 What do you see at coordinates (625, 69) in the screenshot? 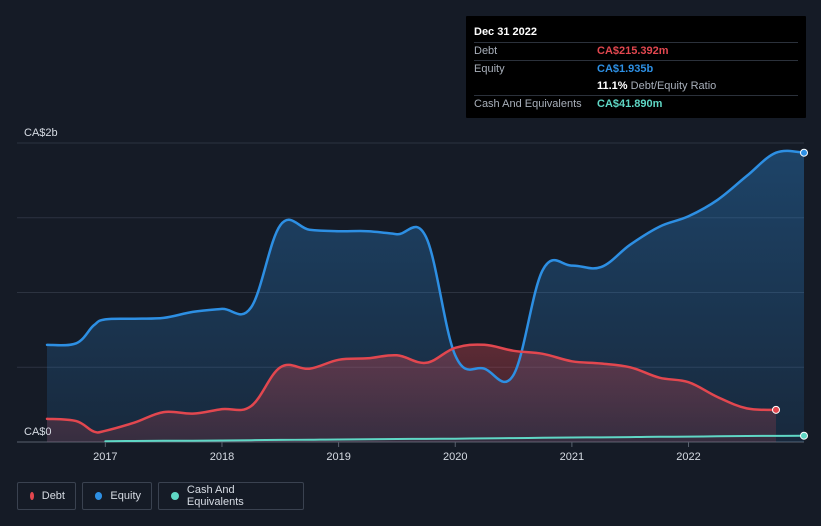
I see `tooltip-equity-value: CA$1.935b` at bounding box center [625, 69].